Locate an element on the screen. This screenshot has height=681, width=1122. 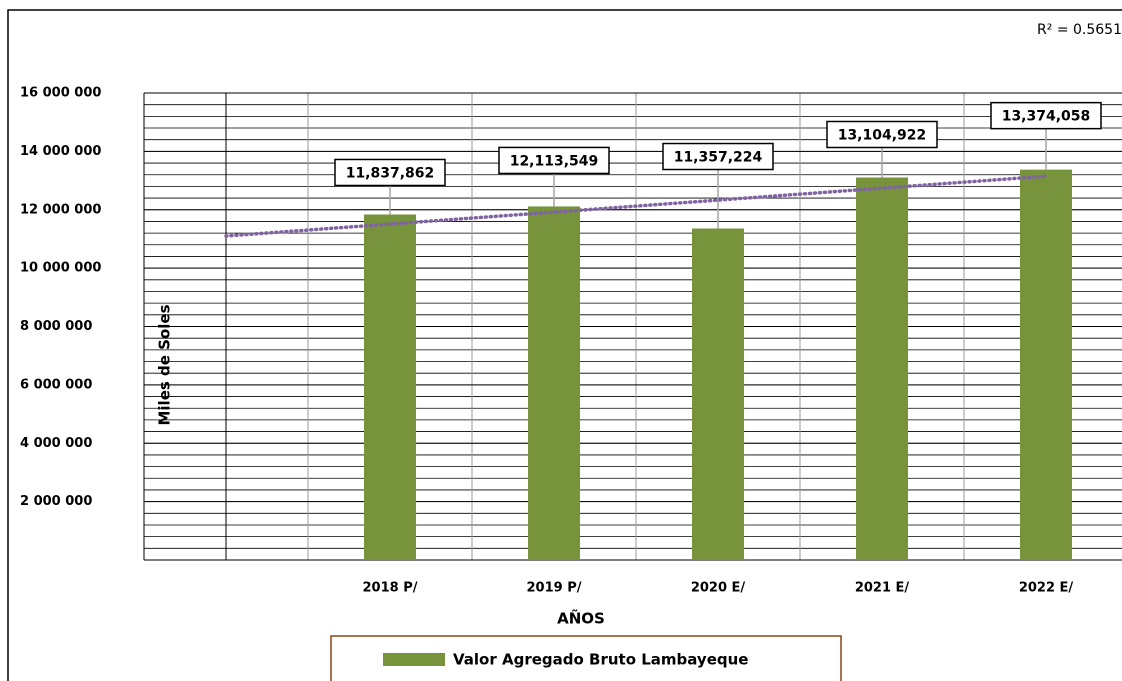
data-label: 12,113,549 is located at coordinates (554, 161).